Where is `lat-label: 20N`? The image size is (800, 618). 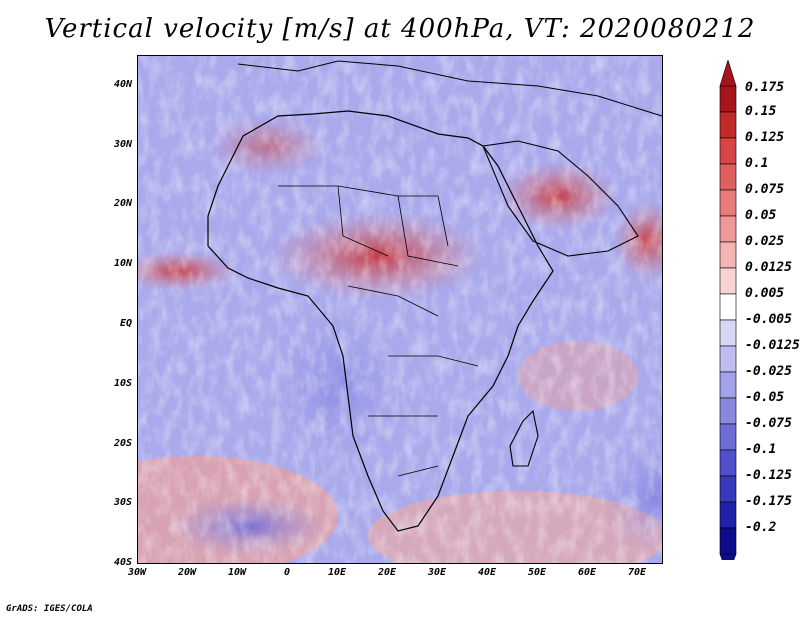 lat-label: 20N is located at coordinates (122, 203).